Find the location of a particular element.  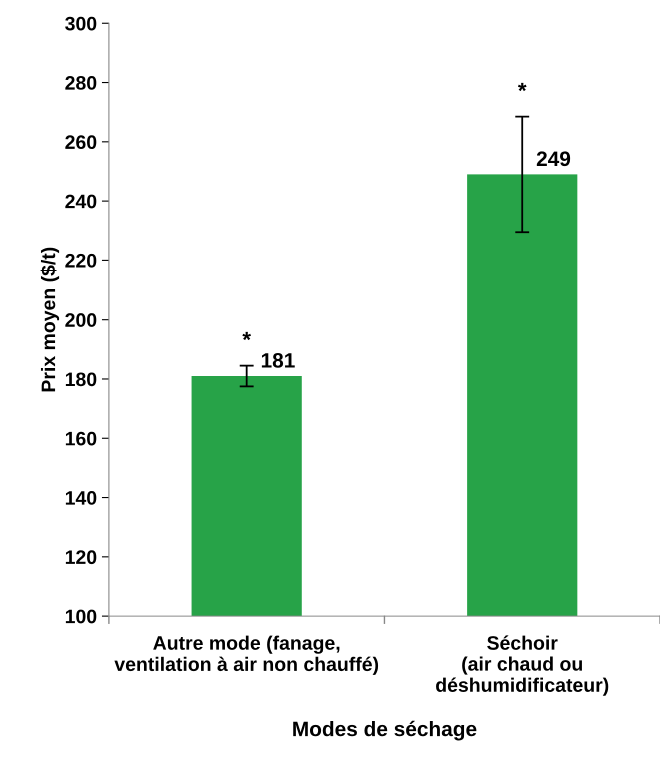

y-tick-label: 200 is located at coordinates (80, 320).